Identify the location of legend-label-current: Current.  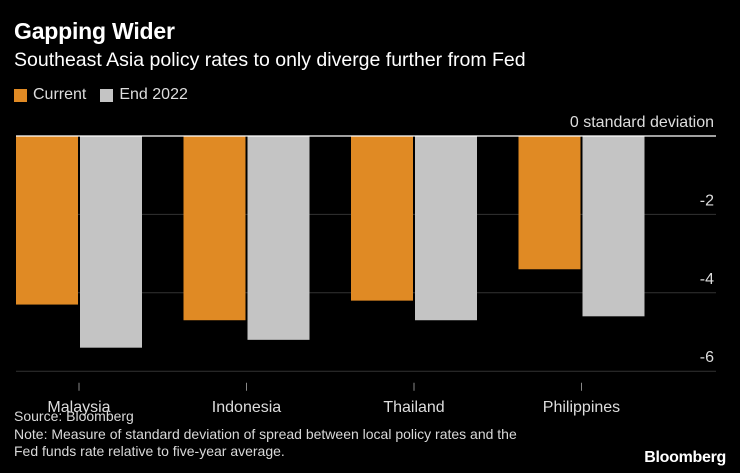
(60, 94).